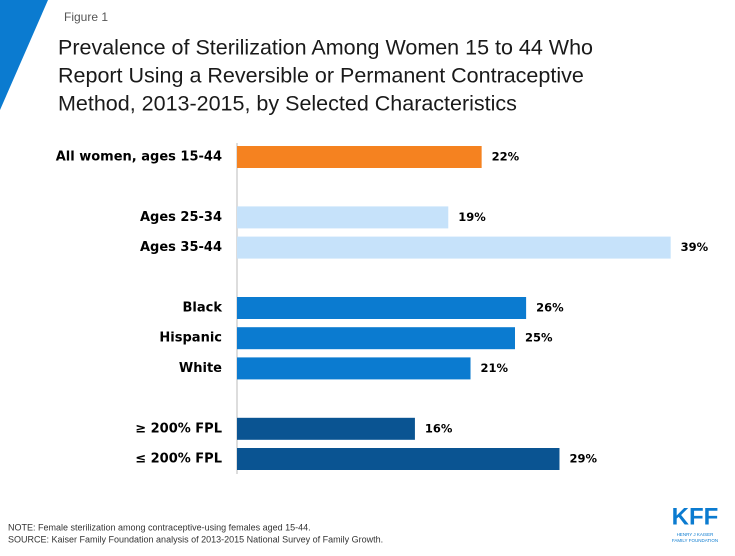 The width and height of the screenshot is (735, 556). I want to click on category-label: Ages 35-44, so click(181, 247).